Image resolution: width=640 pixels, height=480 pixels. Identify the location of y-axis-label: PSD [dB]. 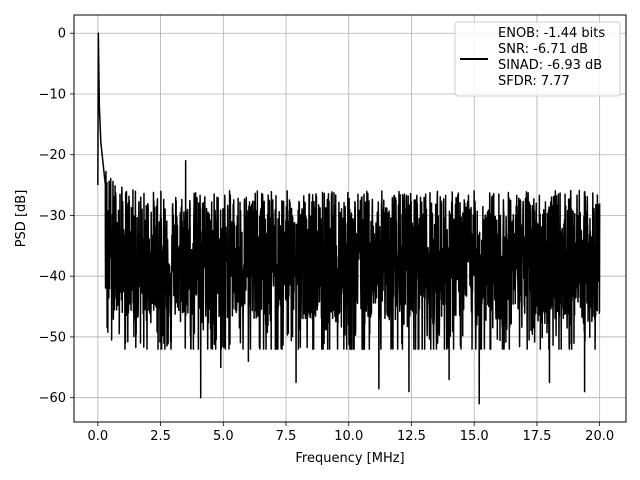
(21, 219).